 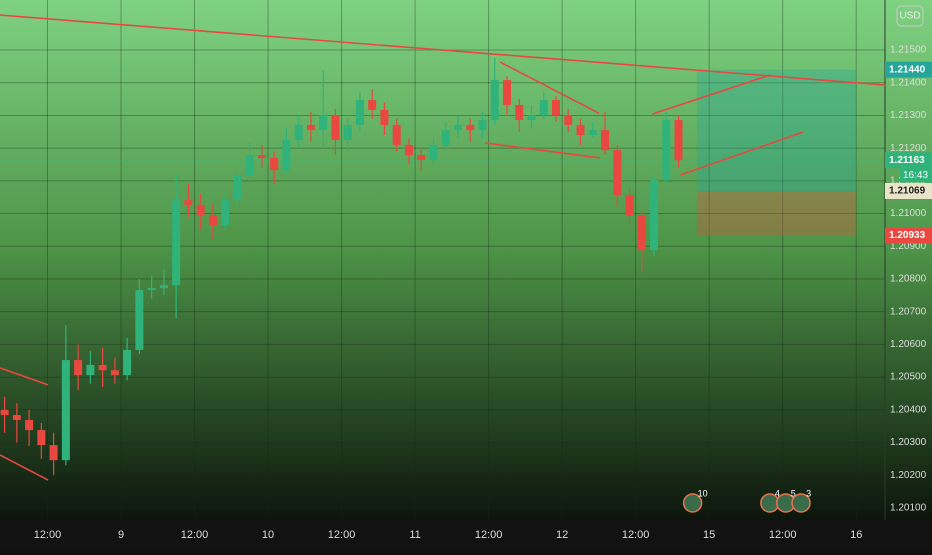 I want to click on y-tick-label: 1.21300, so click(x=908, y=115).